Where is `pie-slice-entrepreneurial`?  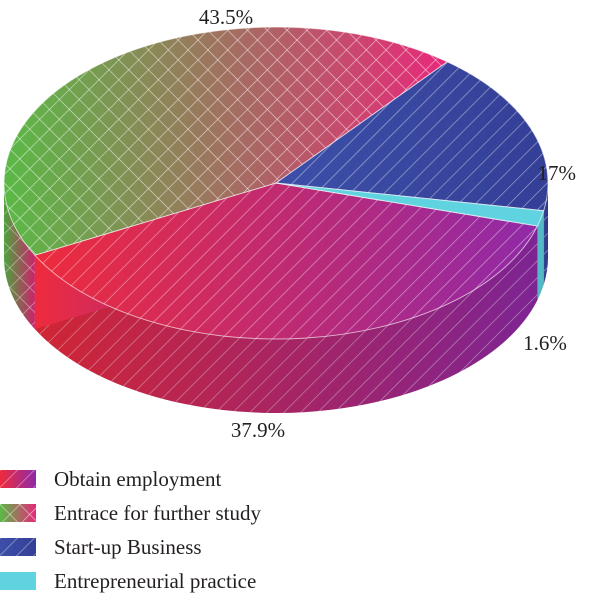 pie-slice-entrepreneurial is located at coordinates (410, 204).